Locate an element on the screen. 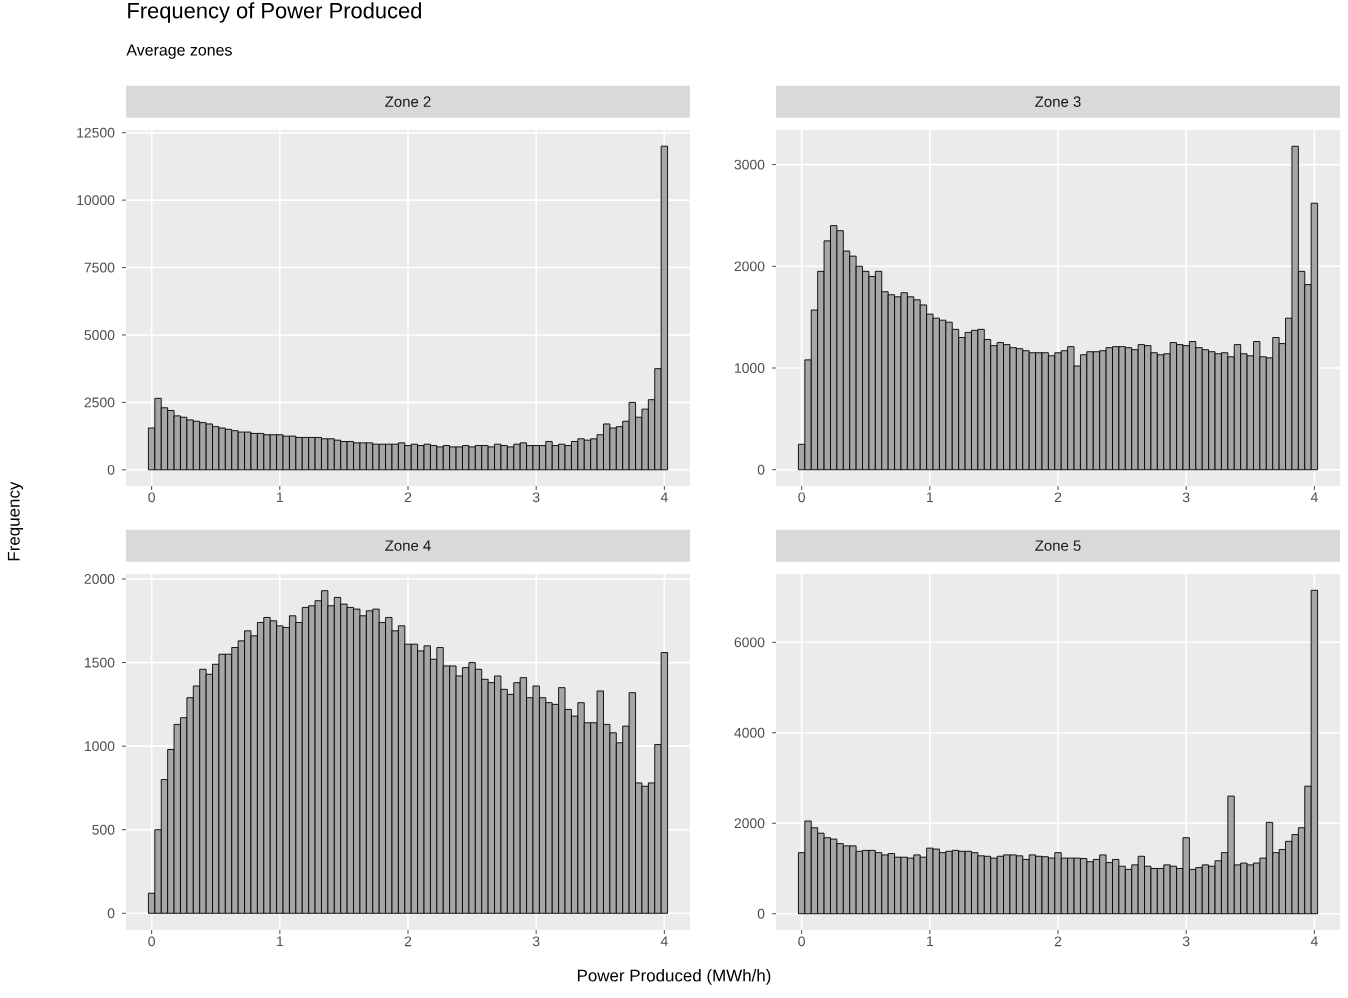 Image resolution: width=1348 pixels, height=998 pixels. x-axis-title: Power Produced (MWh/h) is located at coordinates (674, 977).